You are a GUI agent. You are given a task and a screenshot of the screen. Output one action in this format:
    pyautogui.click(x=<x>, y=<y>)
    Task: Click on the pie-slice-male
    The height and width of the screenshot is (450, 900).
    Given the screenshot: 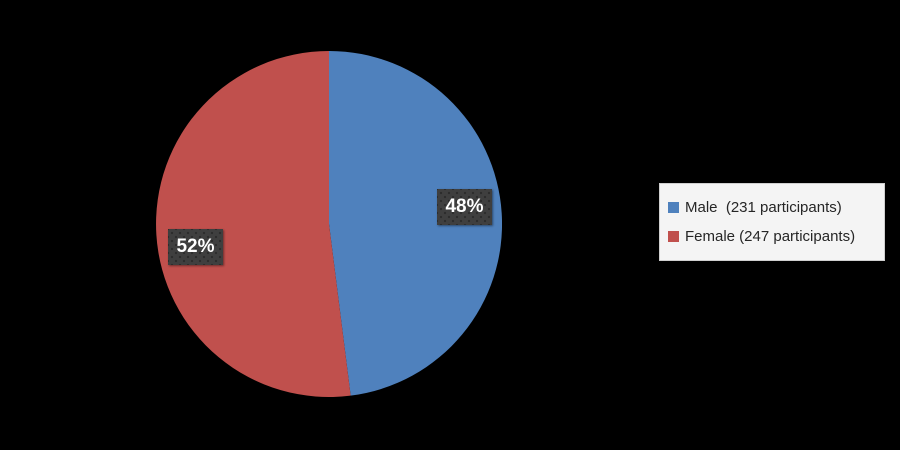 What is the action you would take?
    pyautogui.click(x=415, y=223)
    